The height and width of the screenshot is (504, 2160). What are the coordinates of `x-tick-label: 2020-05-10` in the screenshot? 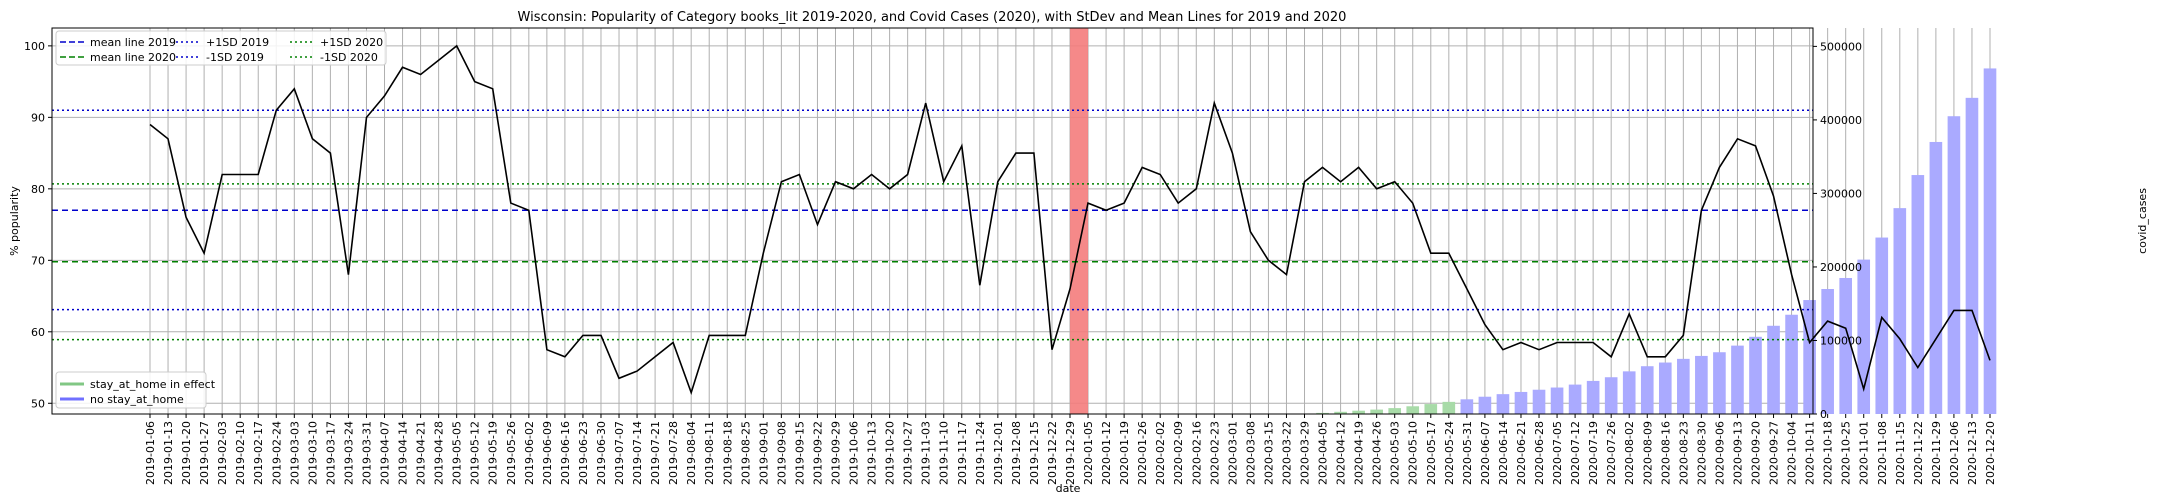 It's located at (1413, 453).